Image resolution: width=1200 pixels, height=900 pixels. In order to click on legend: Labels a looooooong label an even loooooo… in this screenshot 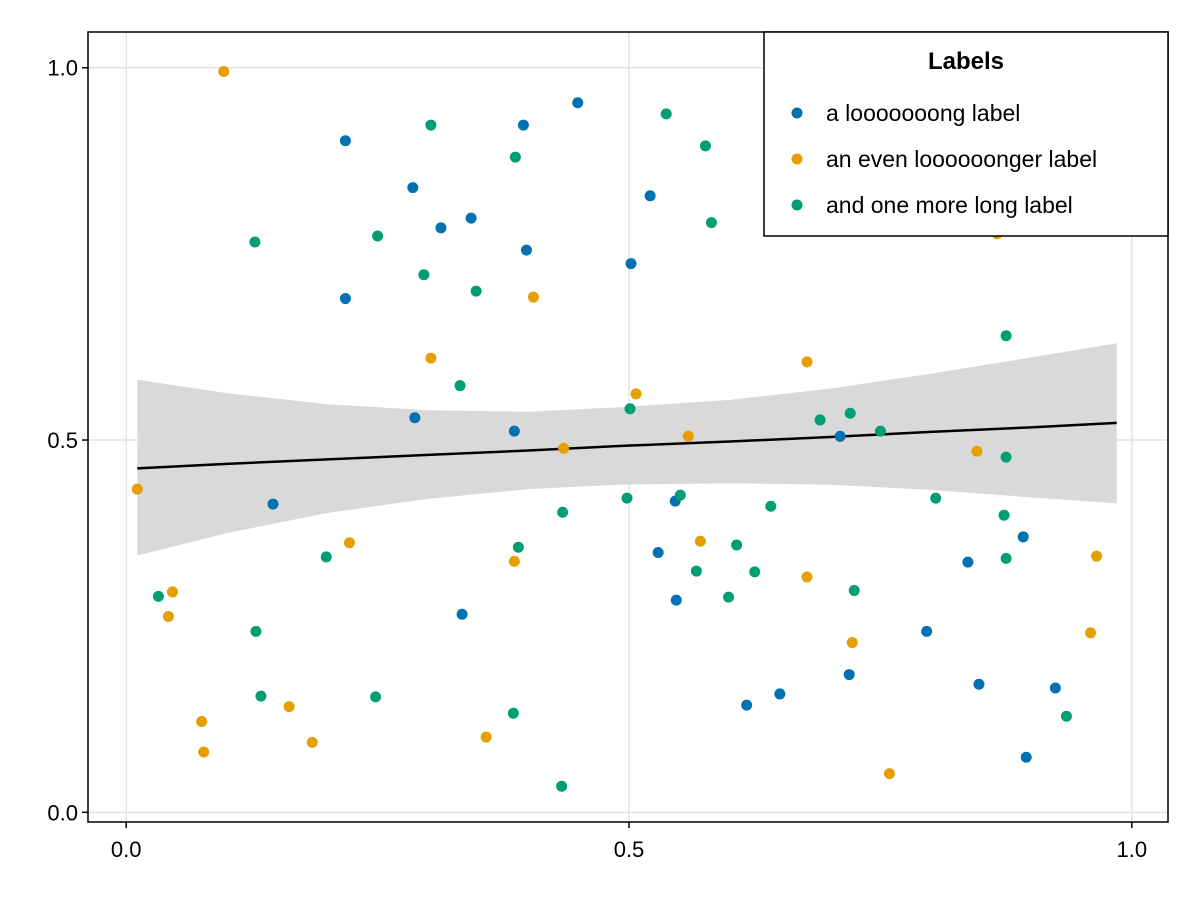, I will do `click(966, 134)`.